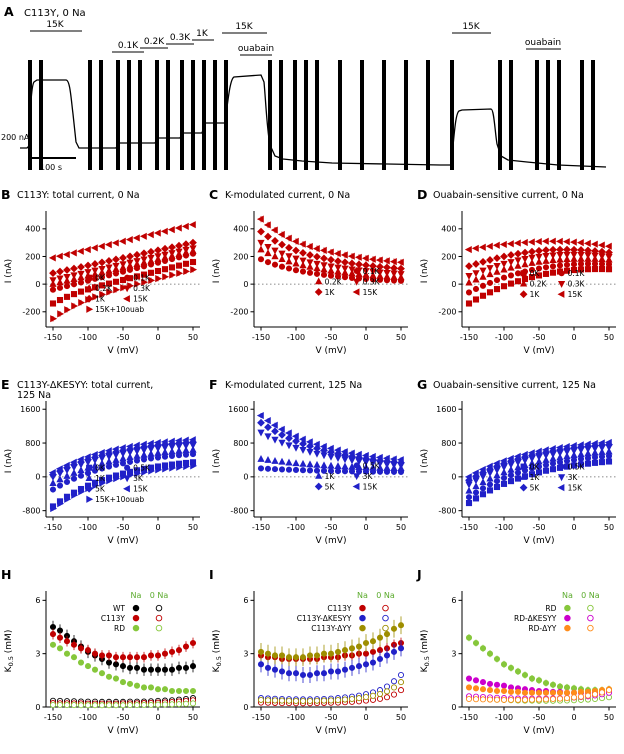 The image size is (624, 754). I want to click on svg-text: C113Y, so click(339, 608).